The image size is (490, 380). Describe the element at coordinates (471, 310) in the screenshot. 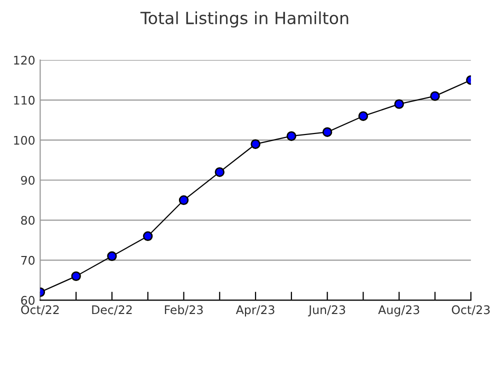

I see `x-tick-label: Oct/23` at that location.